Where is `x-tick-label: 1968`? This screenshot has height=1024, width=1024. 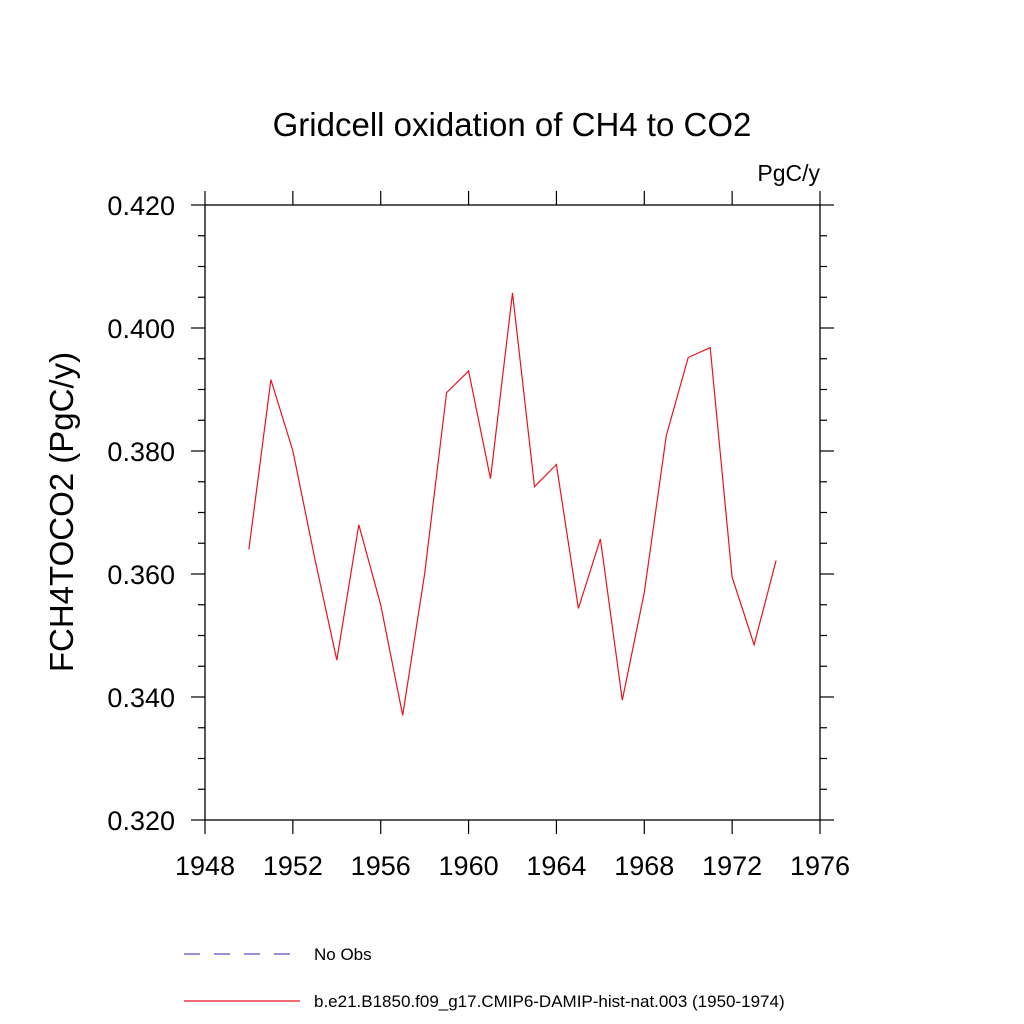
x-tick-label: 1968 is located at coordinates (644, 866).